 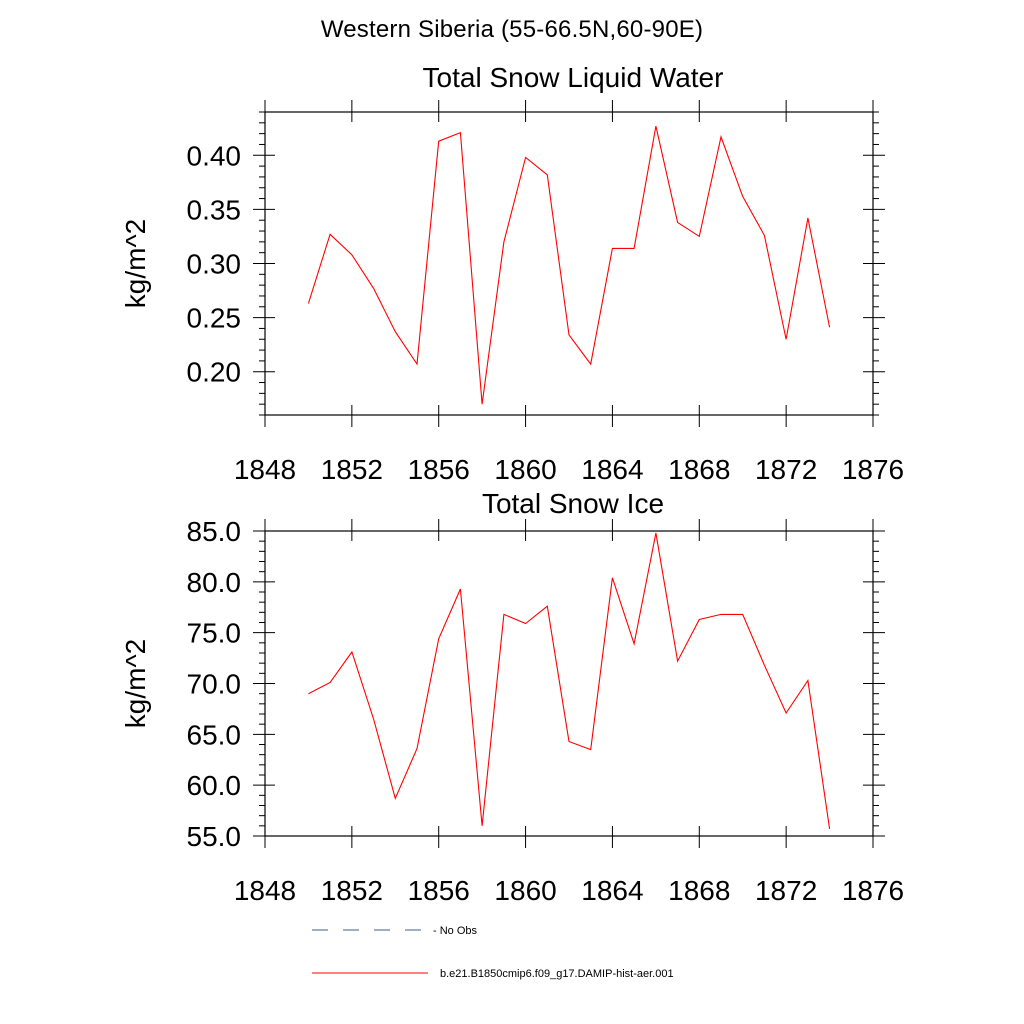 I want to click on legend-item-no-obs: - No Obs, so click(x=395, y=931).